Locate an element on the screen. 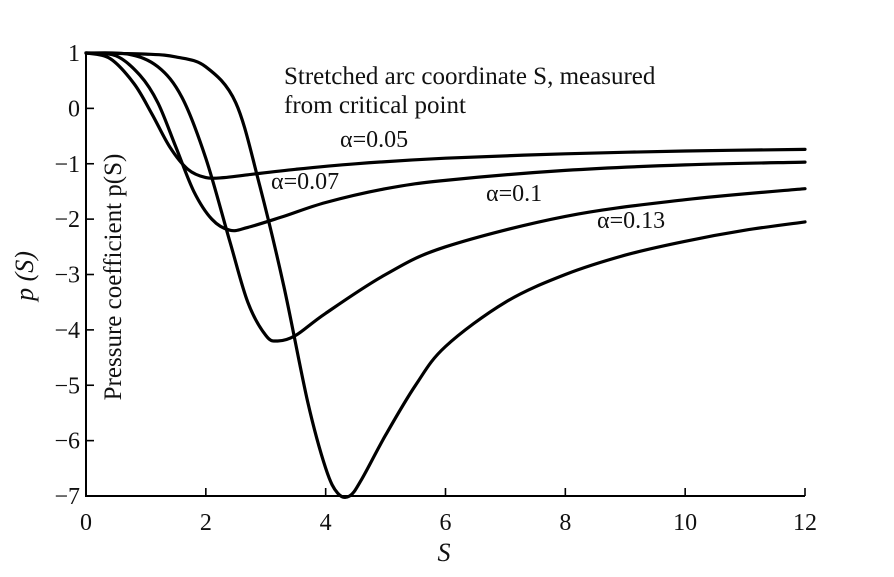  series-label-alpha-01: α=0.1 is located at coordinates (514, 194).